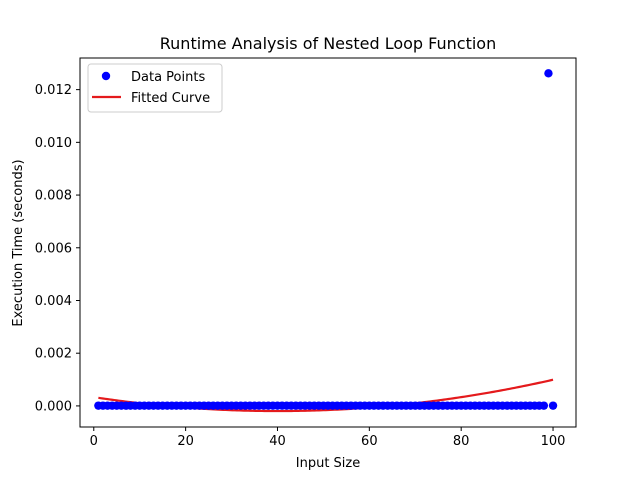 The height and width of the screenshot is (480, 640). Describe the element at coordinates (328, 43) in the screenshot. I see `chart-title: Runtime Analysis of Nested Loop Function` at that location.